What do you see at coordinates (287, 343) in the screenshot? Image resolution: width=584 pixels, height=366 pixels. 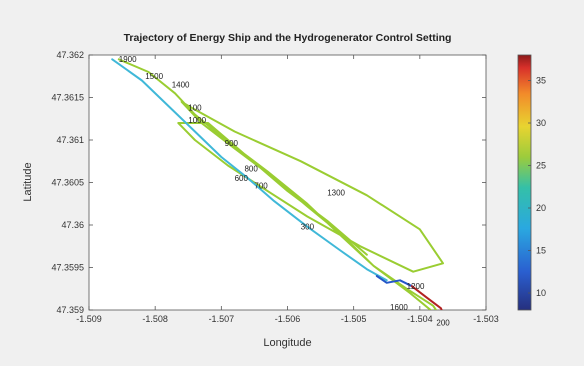 I see `x-axis-label: Longitude` at bounding box center [287, 343].